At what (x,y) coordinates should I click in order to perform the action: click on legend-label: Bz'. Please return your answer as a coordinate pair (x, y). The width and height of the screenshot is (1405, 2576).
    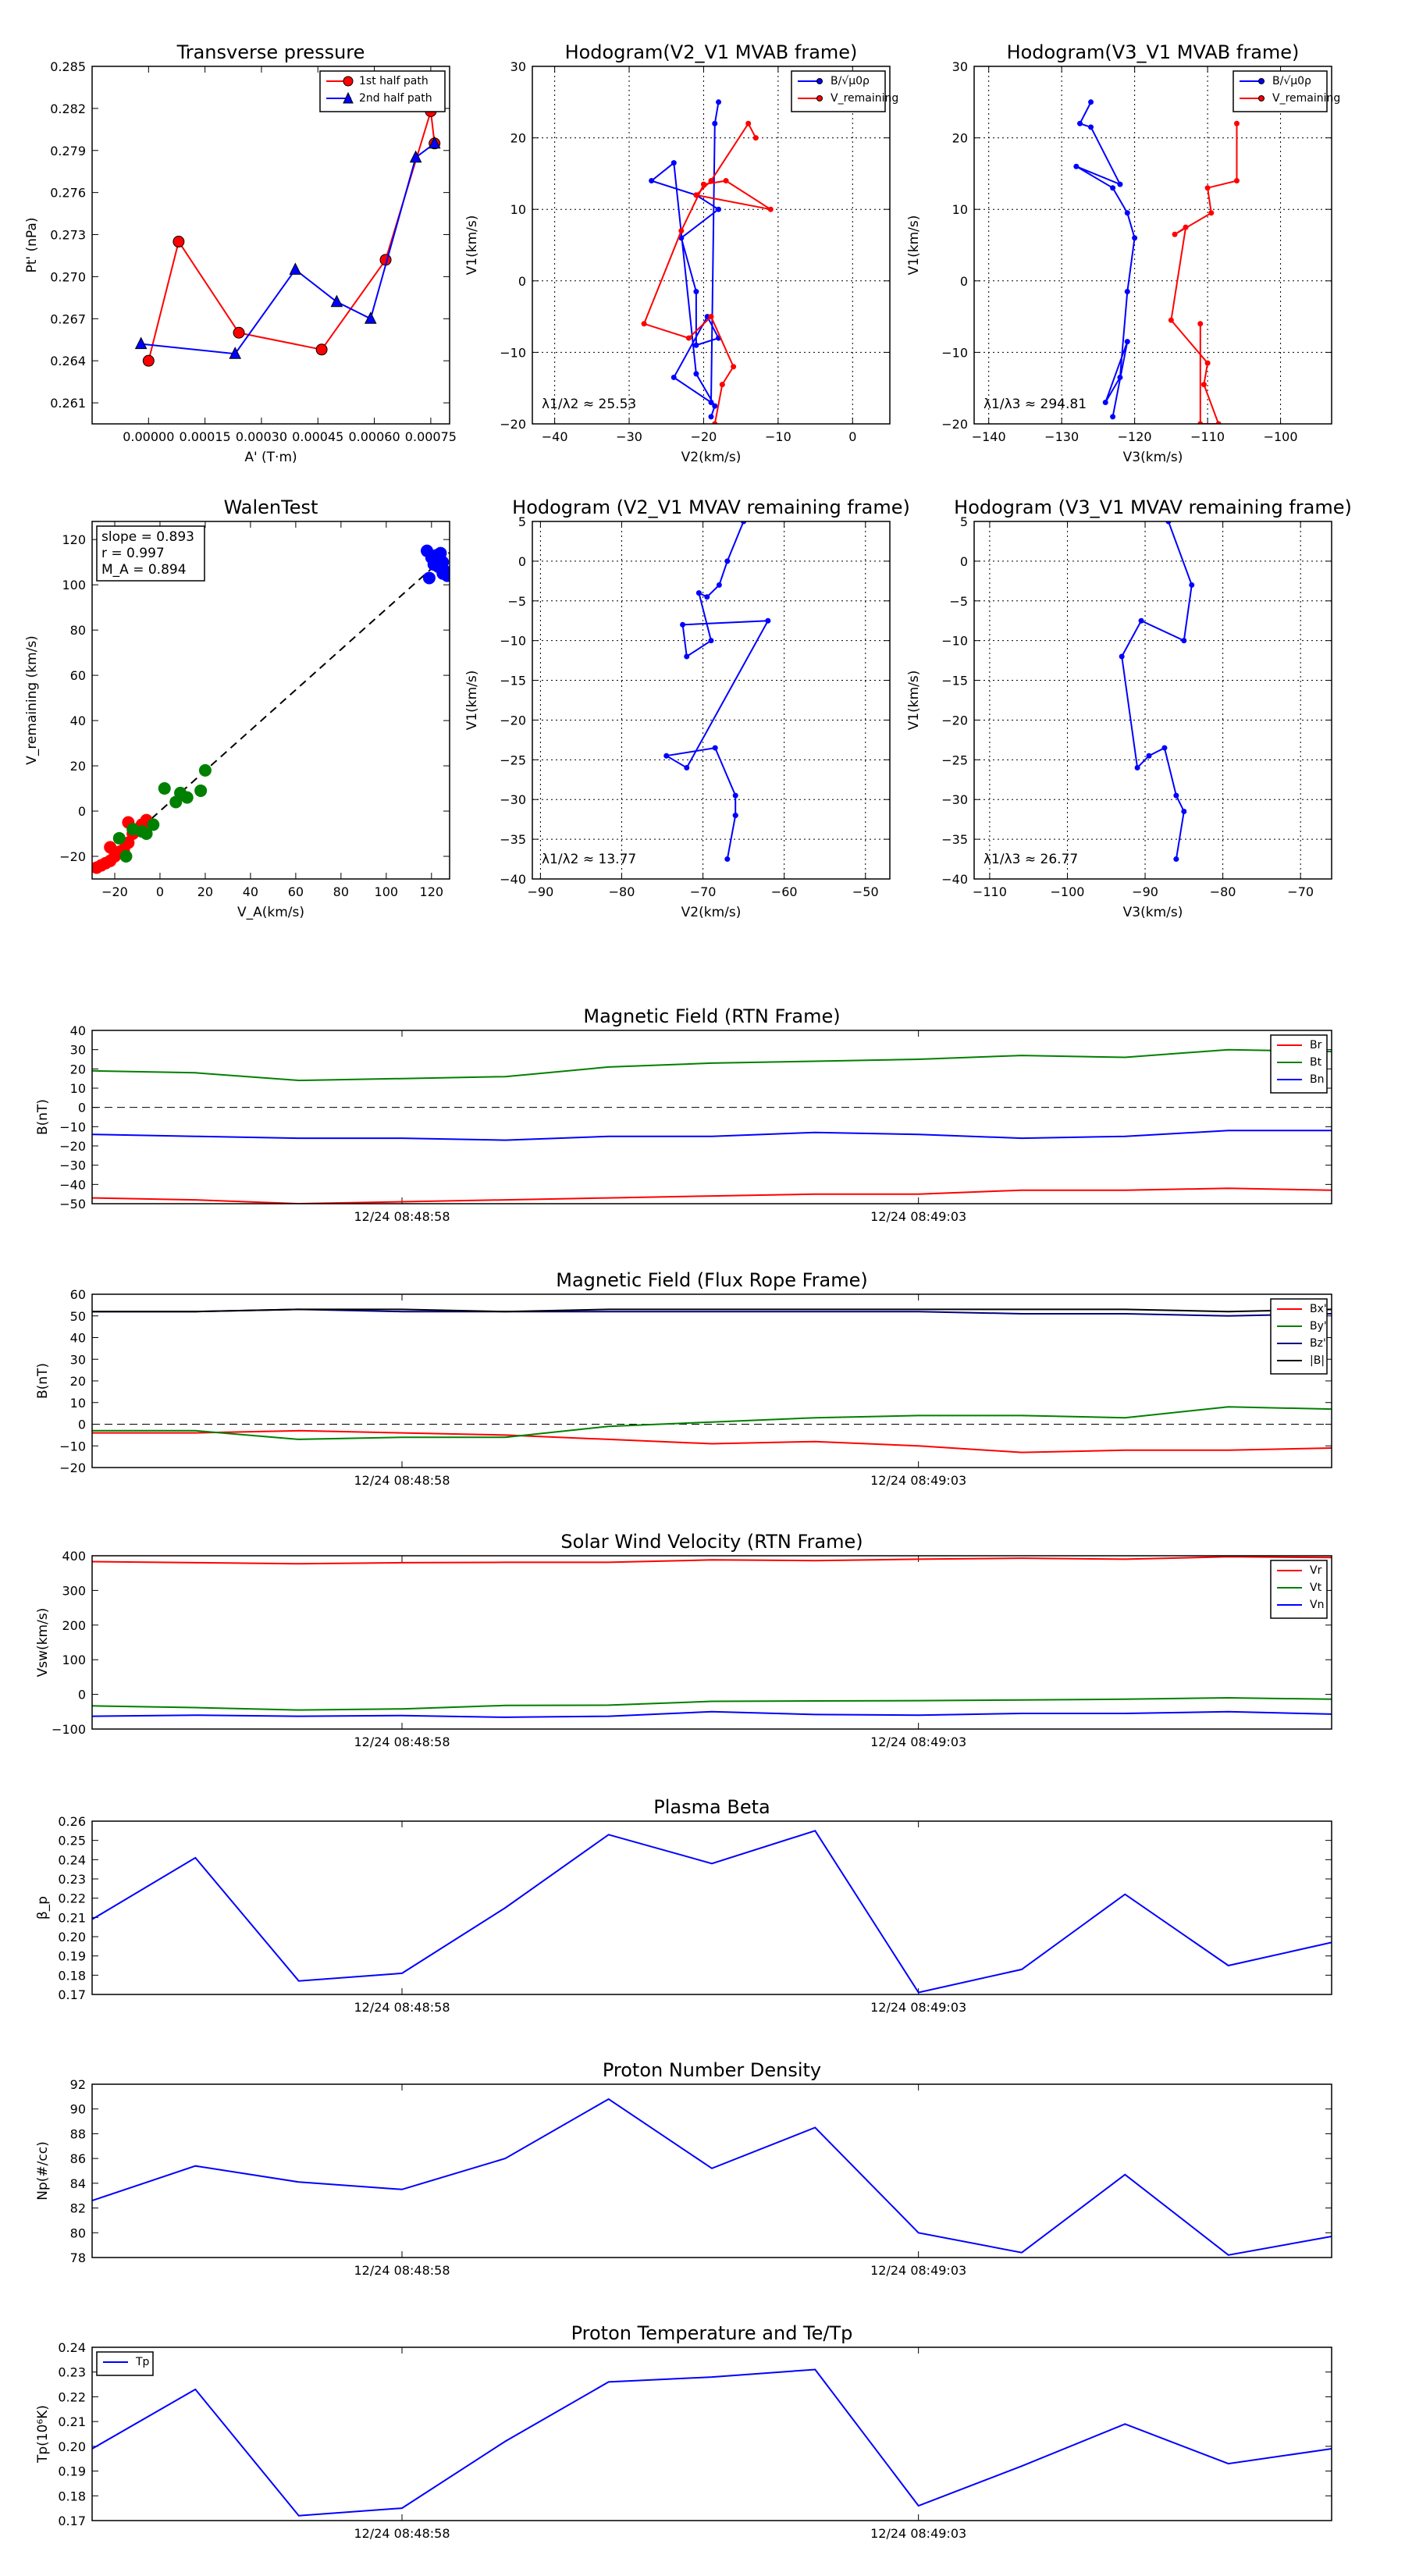
    Looking at the image, I should click on (1318, 1343).